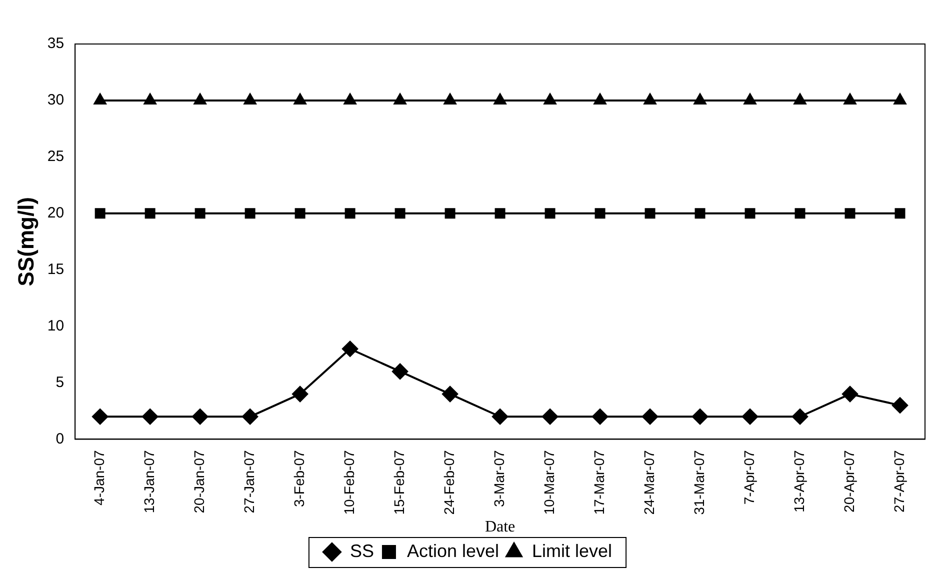 The width and height of the screenshot is (937, 571). What do you see at coordinates (55, 269) in the screenshot?
I see `y-tick-label: 15` at bounding box center [55, 269].